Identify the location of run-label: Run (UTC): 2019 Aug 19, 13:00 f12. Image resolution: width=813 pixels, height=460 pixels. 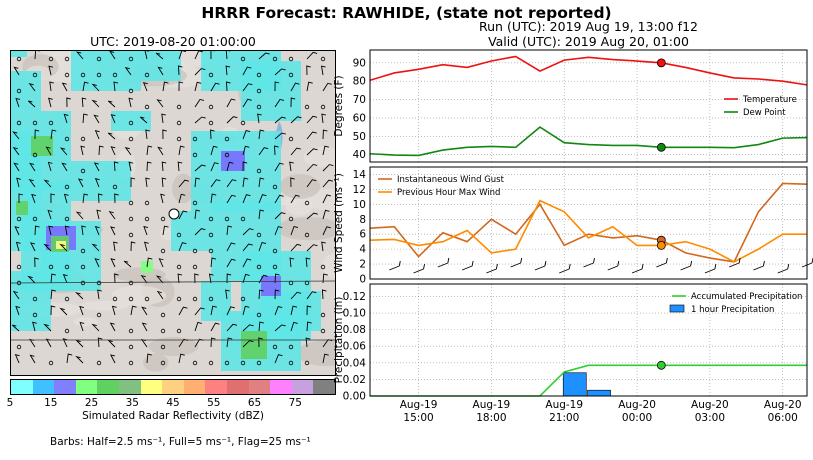
(588, 26).